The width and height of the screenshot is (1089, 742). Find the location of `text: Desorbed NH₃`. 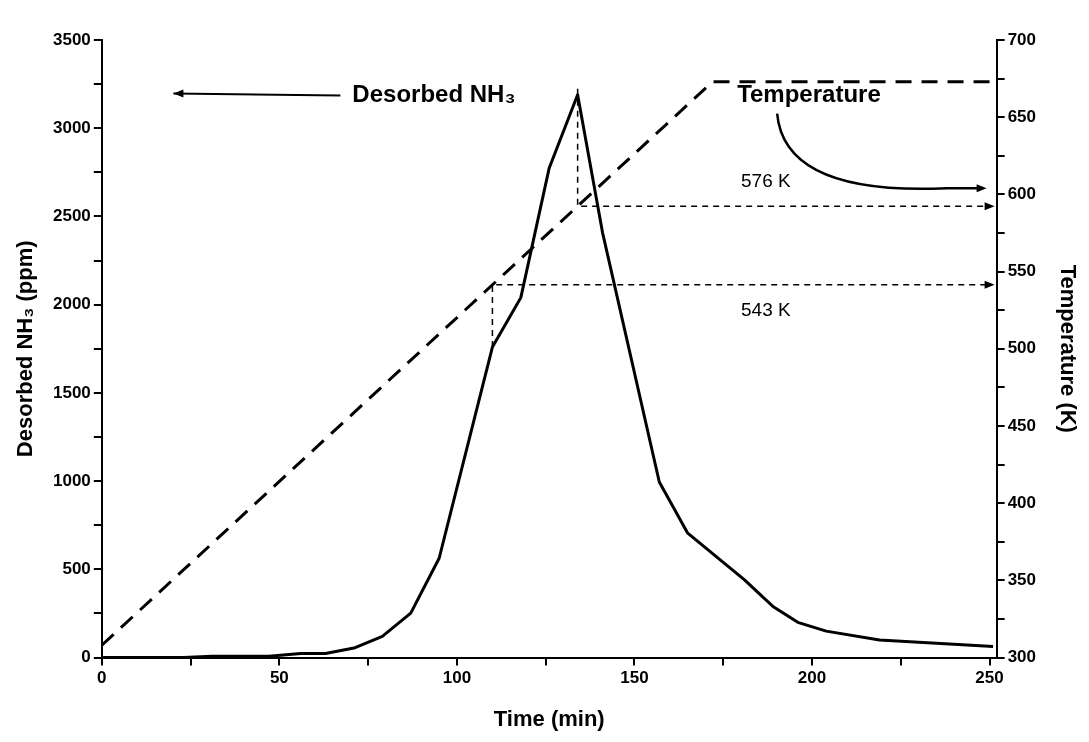

text: Desorbed NH₃ is located at coordinates (434, 94).